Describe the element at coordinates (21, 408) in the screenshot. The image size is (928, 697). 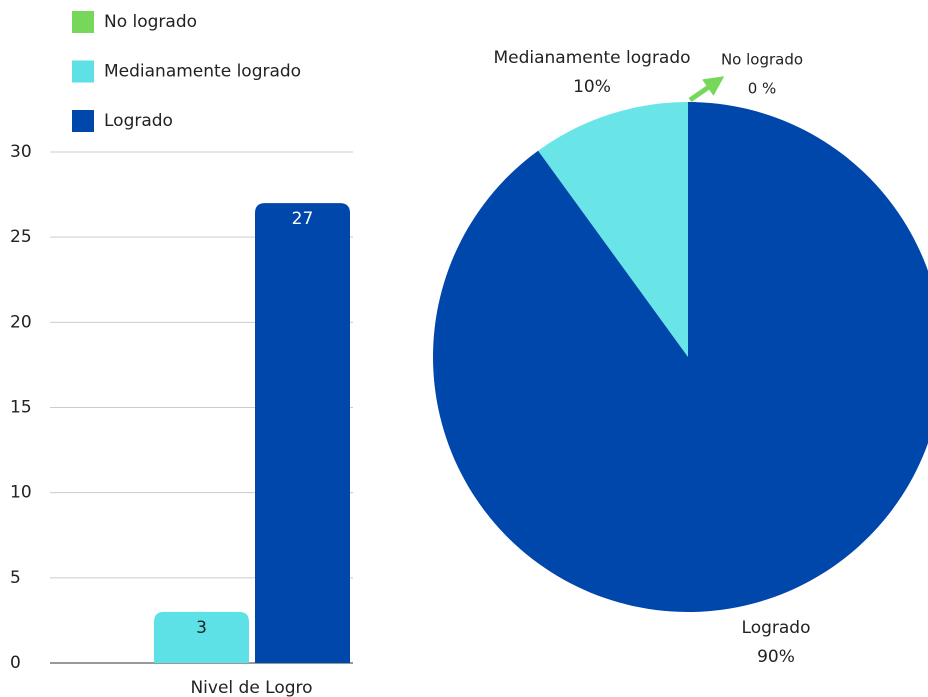
I see `y-tick-label: 15` at that location.